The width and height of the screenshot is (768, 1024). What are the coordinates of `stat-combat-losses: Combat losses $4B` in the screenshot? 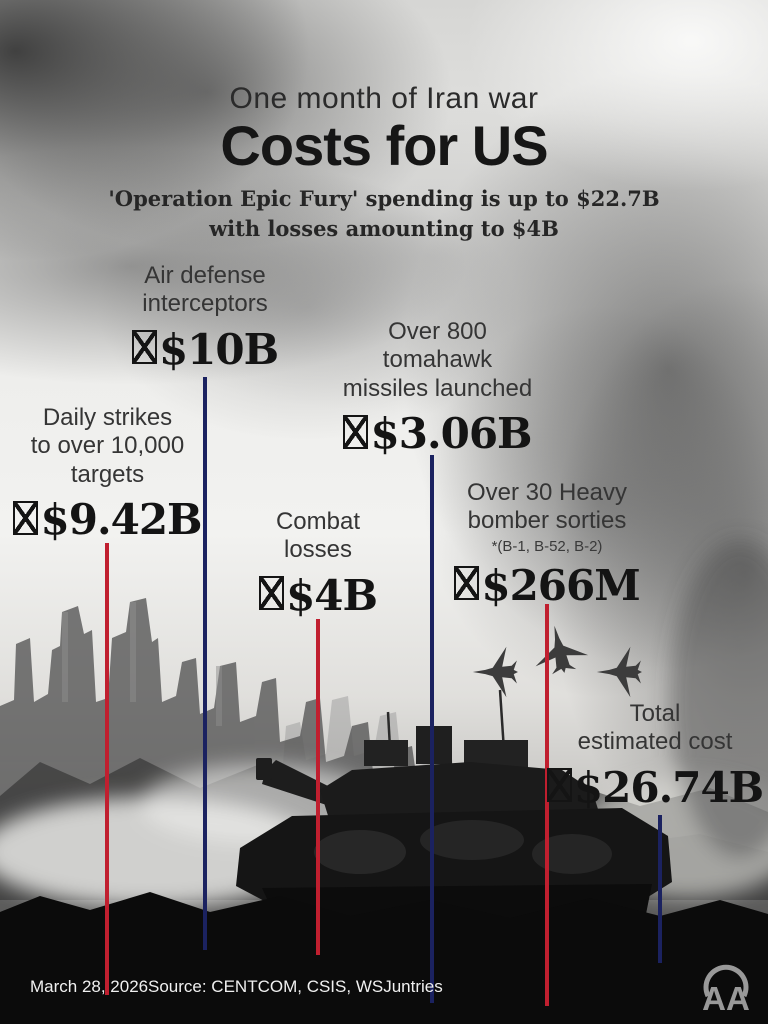 It's located at (318, 564).